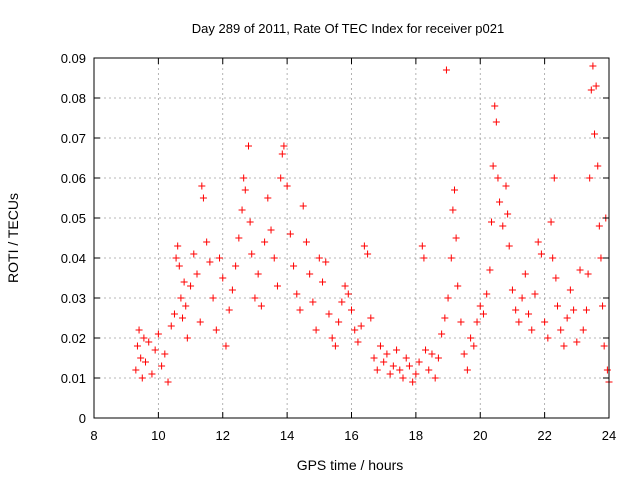 This screenshot has width=640, height=480. Describe the element at coordinates (351, 435) in the screenshot. I see `x-tick-label: 16` at that location.